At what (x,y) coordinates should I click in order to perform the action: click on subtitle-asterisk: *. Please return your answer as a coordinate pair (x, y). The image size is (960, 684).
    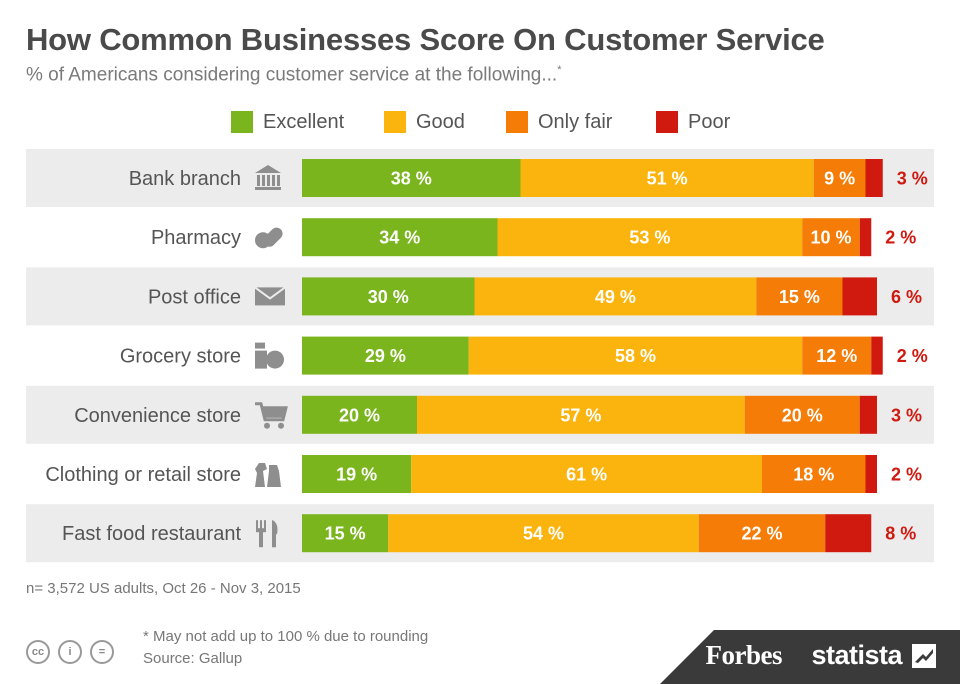
    Looking at the image, I should click on (559, 70).